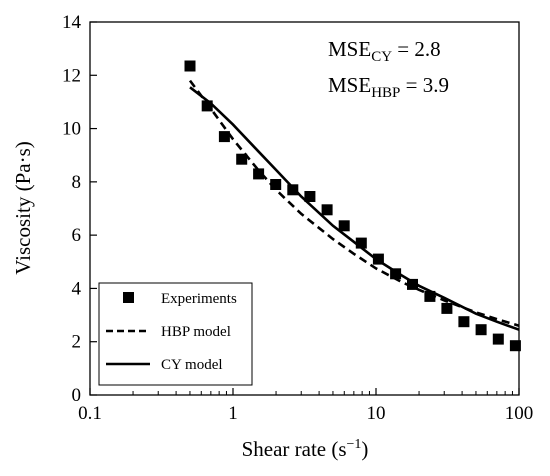 The height and width of the screenshot is (476, 550). Describe the element at coordinates (71, 75) in the screenshot. I see `y-tick-label: 12` at that location.